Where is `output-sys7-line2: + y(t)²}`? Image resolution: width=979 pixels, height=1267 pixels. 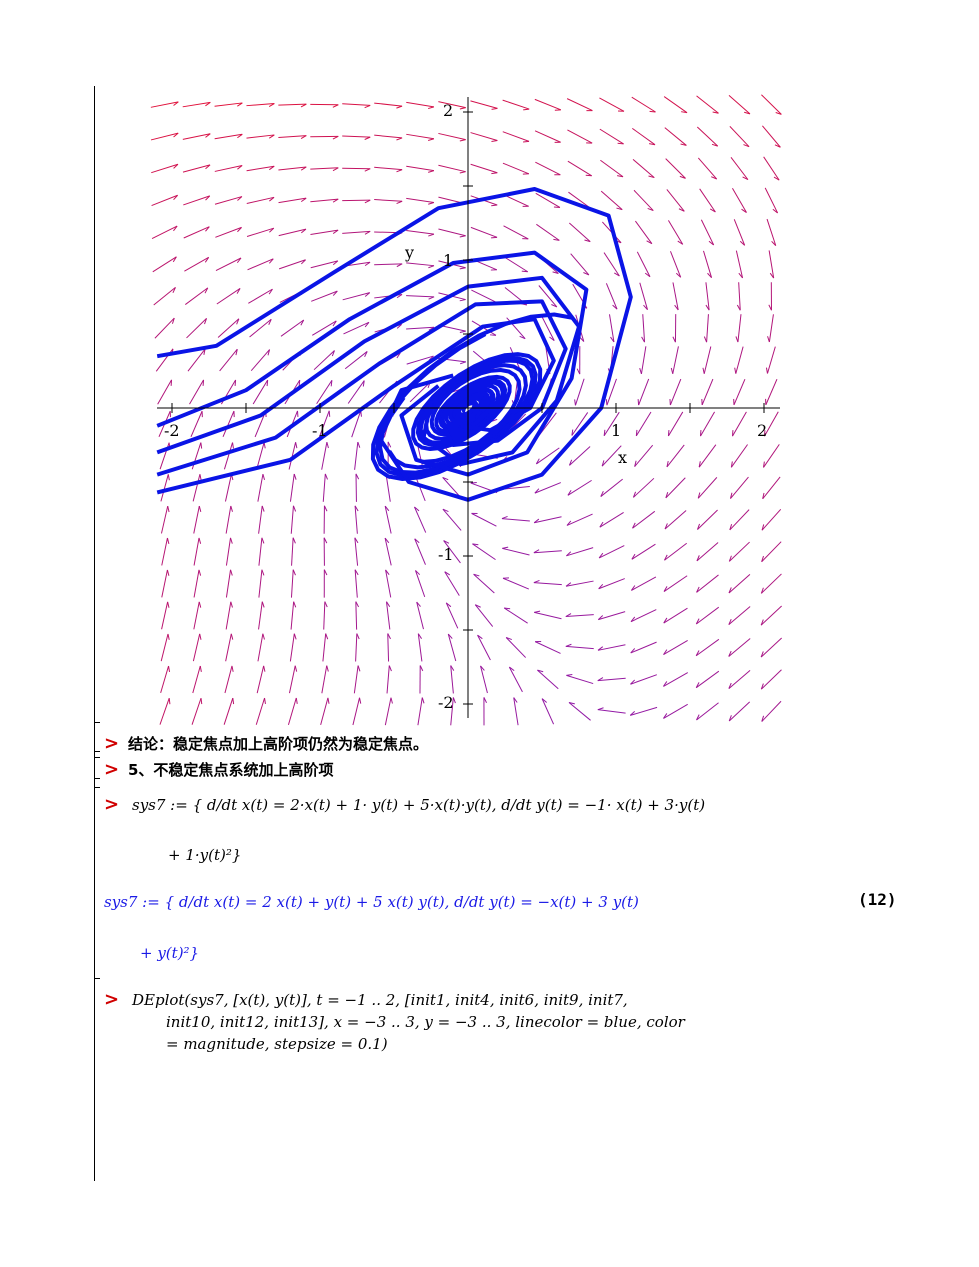 output-sys7-line2: + y(t)²} is located at coordinates (170, 953).